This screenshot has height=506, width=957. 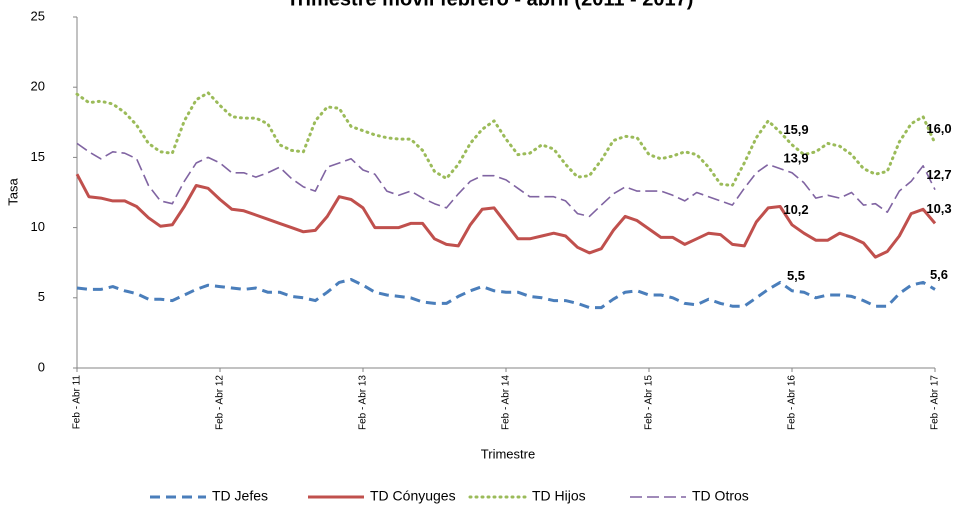 I want to click on y-tick-label: 0, so click(x=41, y=366).